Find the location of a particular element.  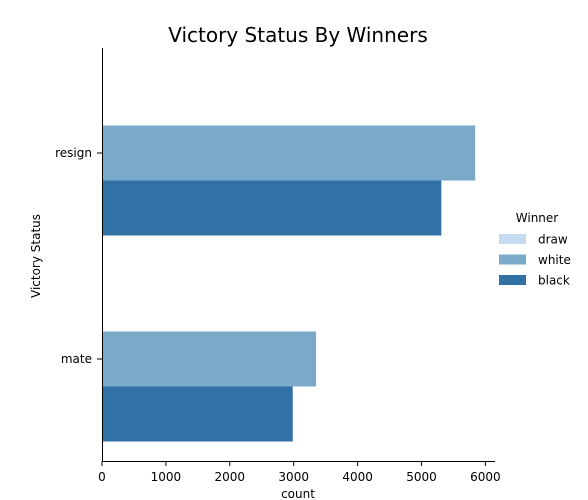

x-tick-label: 2000 is located at coordinates (230, 477).